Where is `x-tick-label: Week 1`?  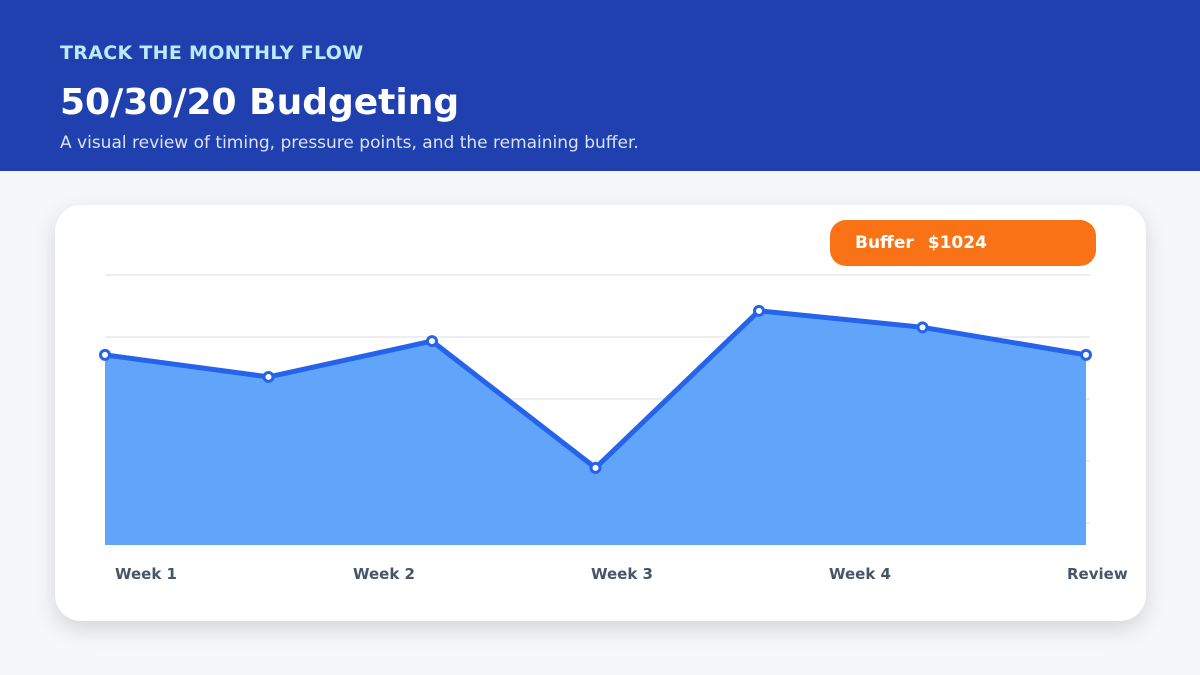
x-tick-label: Week 1 is located at coordinates (146, 574).